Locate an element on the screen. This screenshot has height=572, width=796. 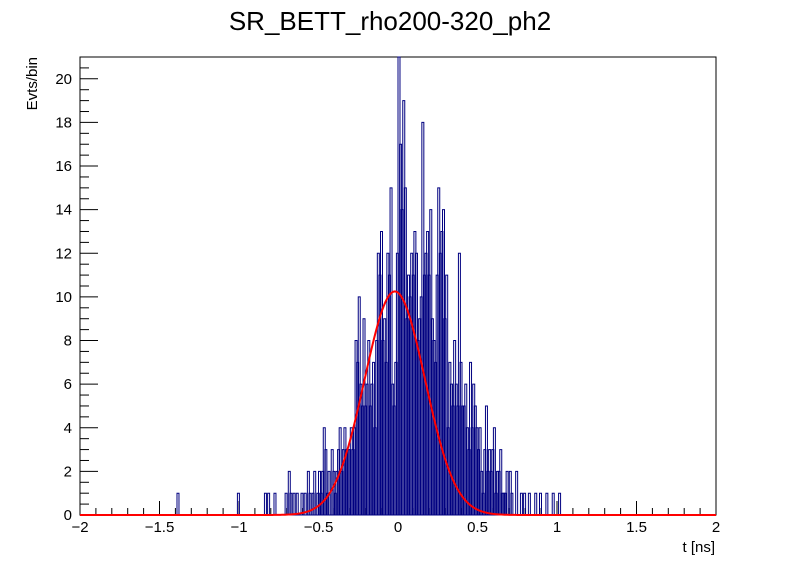
x-tick-label: 0 is located at coordinates (398, 527).